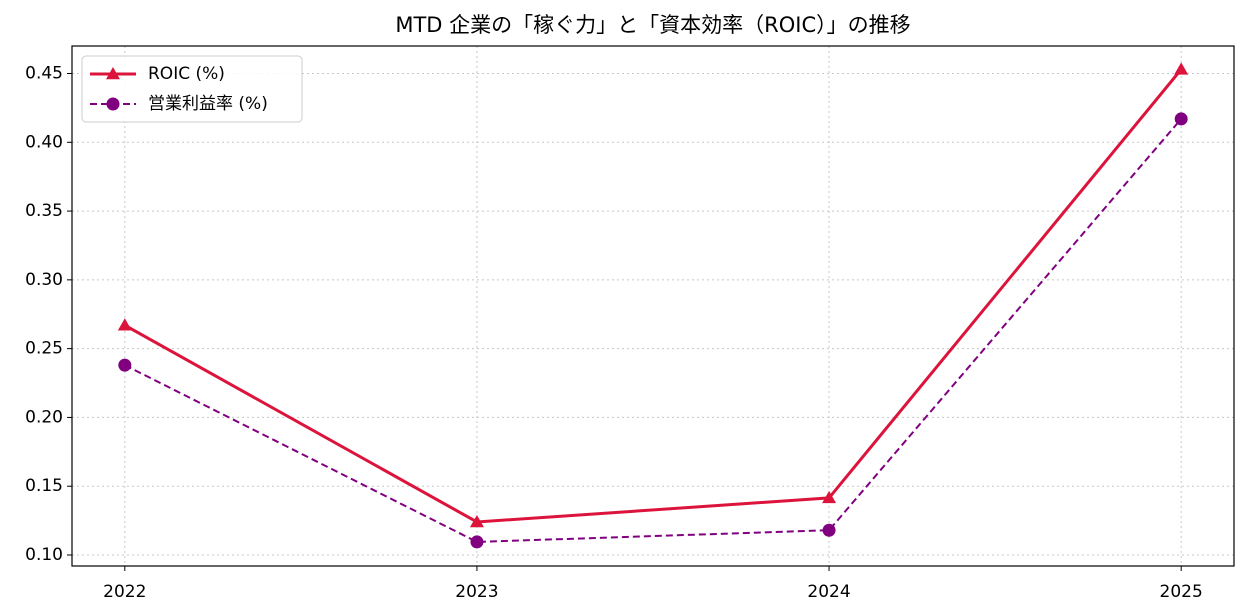  I want to click on x-tick-label: 2023, so click(476, 592).